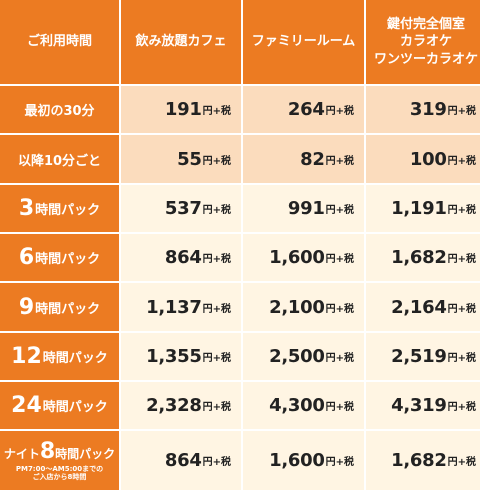 Image resolution: width=480 pixels, height=490 pixels. I want to click on night-pack-note: PM7:00～AM5:00までの ご入店から8時間, so click(59, 473).